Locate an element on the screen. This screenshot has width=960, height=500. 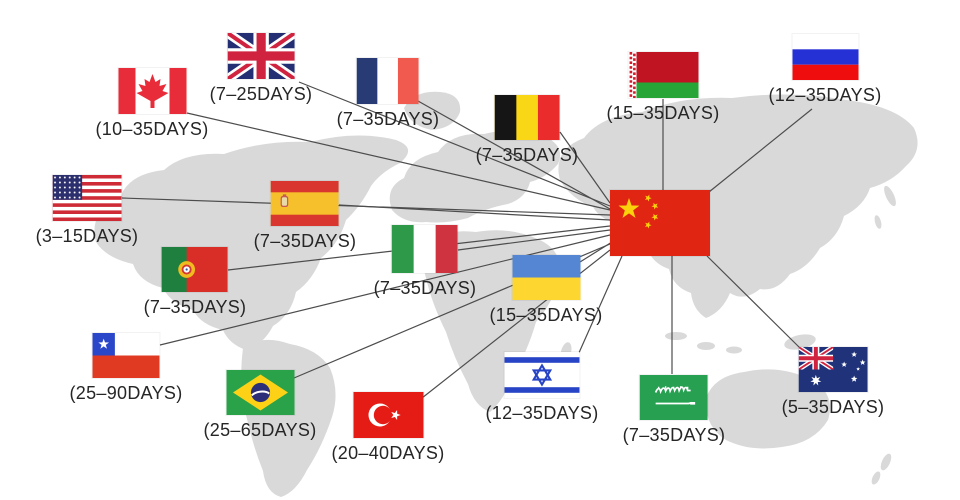
destination-saudi-arabia: (7–35DAYS) is located at coordinates (674, 410).